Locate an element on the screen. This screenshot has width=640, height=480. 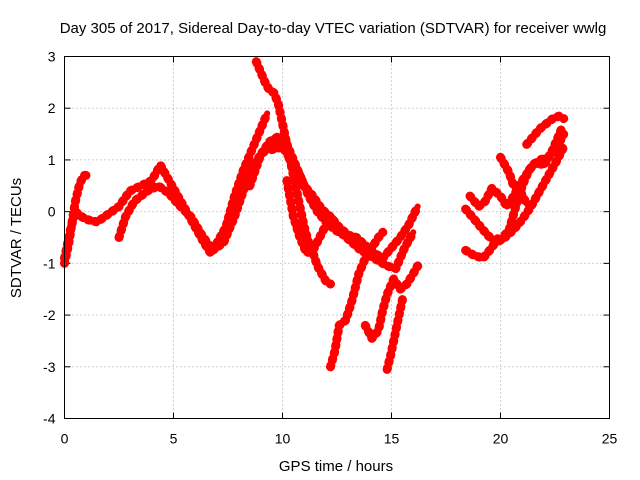
x-tick-label: 0 is located at coordinates (65, 439).